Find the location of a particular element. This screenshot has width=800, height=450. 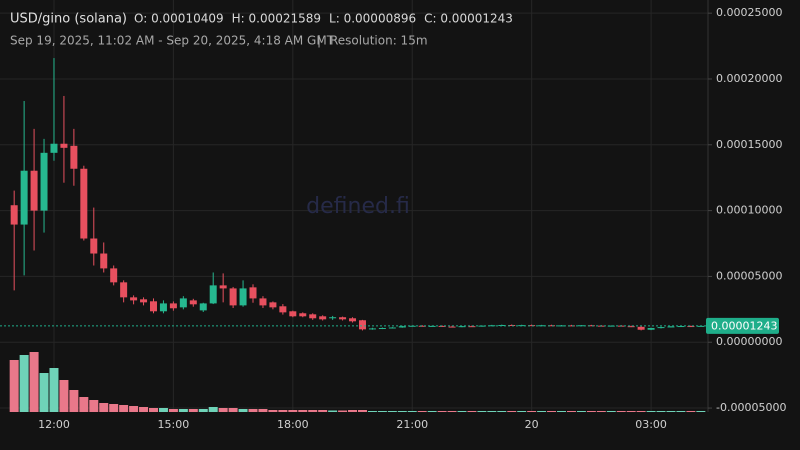

y-tick-label: 0.00020000 is located at coordinates (749, 78).